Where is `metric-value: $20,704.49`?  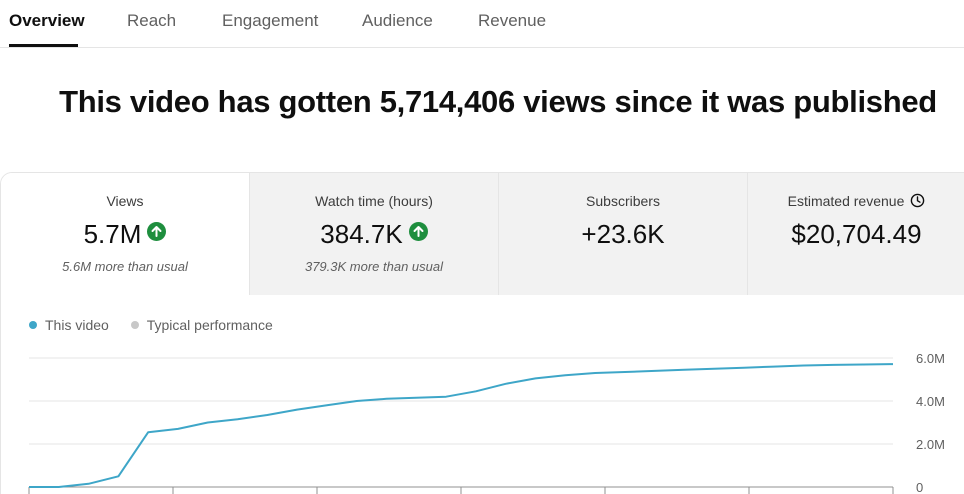 metric-value: $20,704.49 is located at coordinates (856, 234).